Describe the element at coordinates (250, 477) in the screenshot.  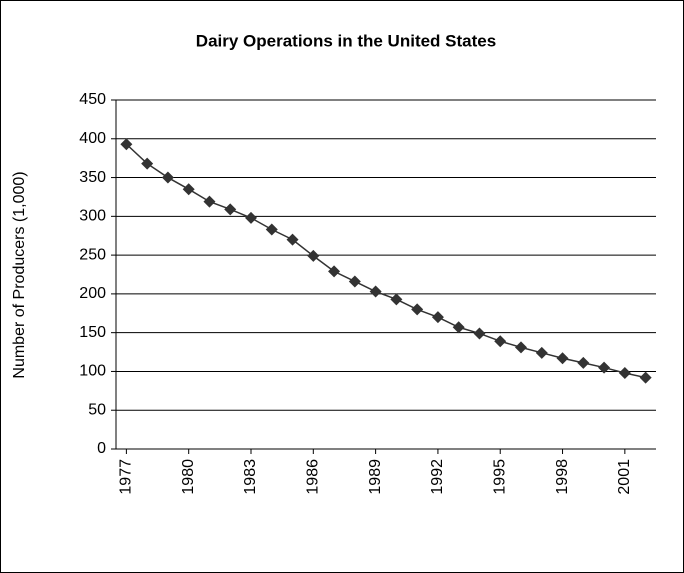
I see `x-tick-label: 1983` at that location.